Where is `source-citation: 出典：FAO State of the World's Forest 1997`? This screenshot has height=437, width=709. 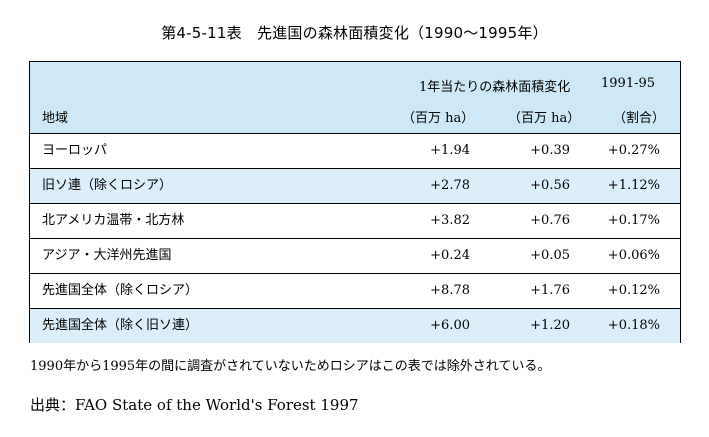 source-citation: 出典：FAO State of the World's Forest 1997 is located at coordinates (194, 405).